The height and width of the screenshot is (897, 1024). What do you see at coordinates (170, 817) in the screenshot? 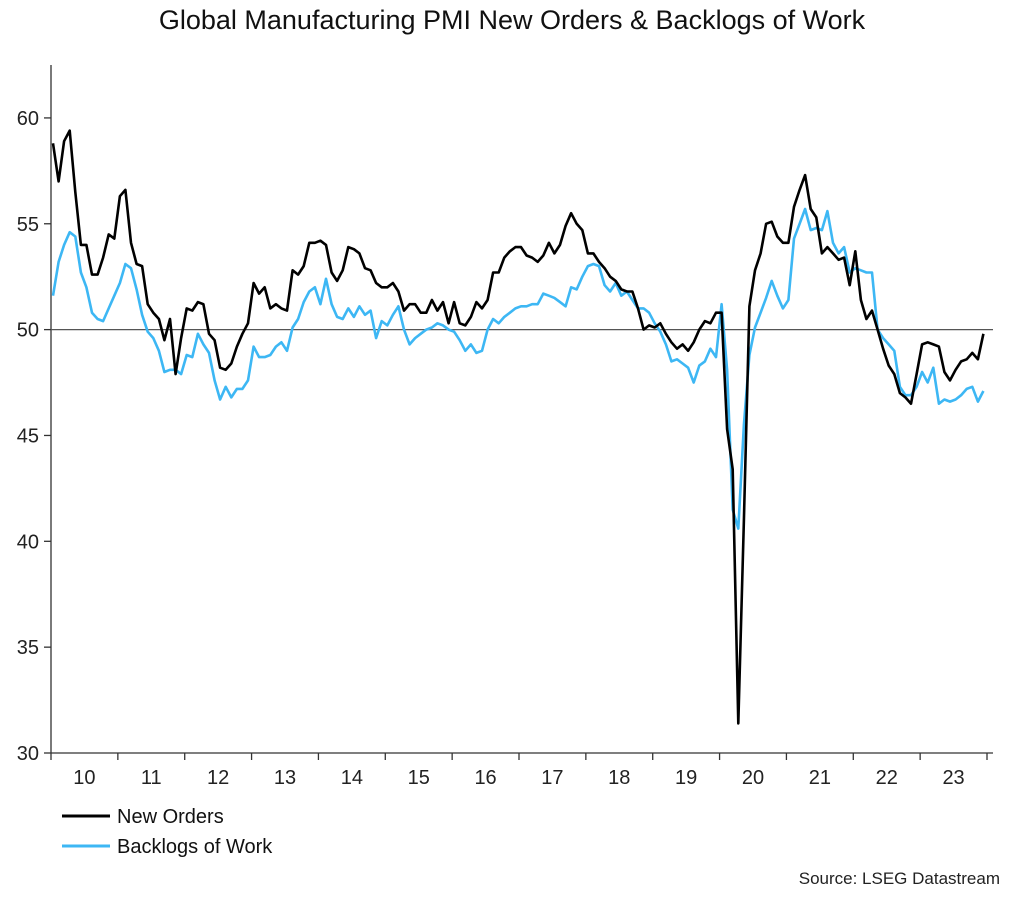
I see `legend-label-new-orders: New Orders` at bounding box center [170, 817].